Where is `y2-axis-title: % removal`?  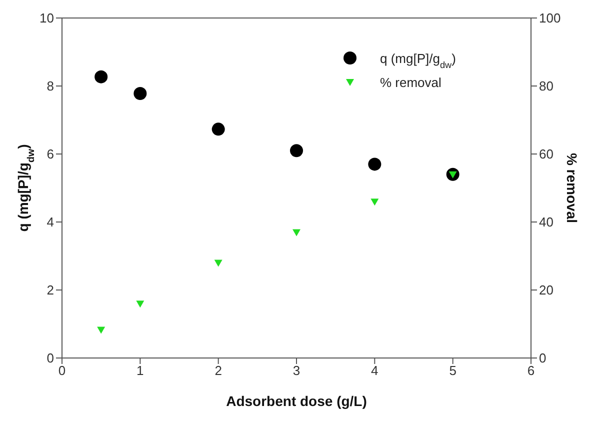
y2-axis-title: % removal is located at coordinates (572, 188).